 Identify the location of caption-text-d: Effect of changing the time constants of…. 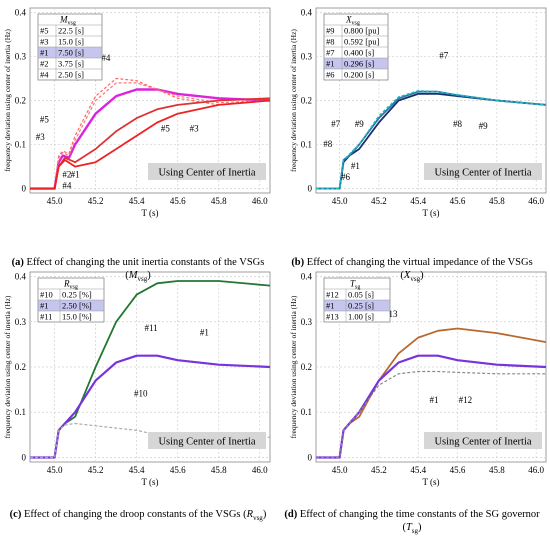
(419, 521).